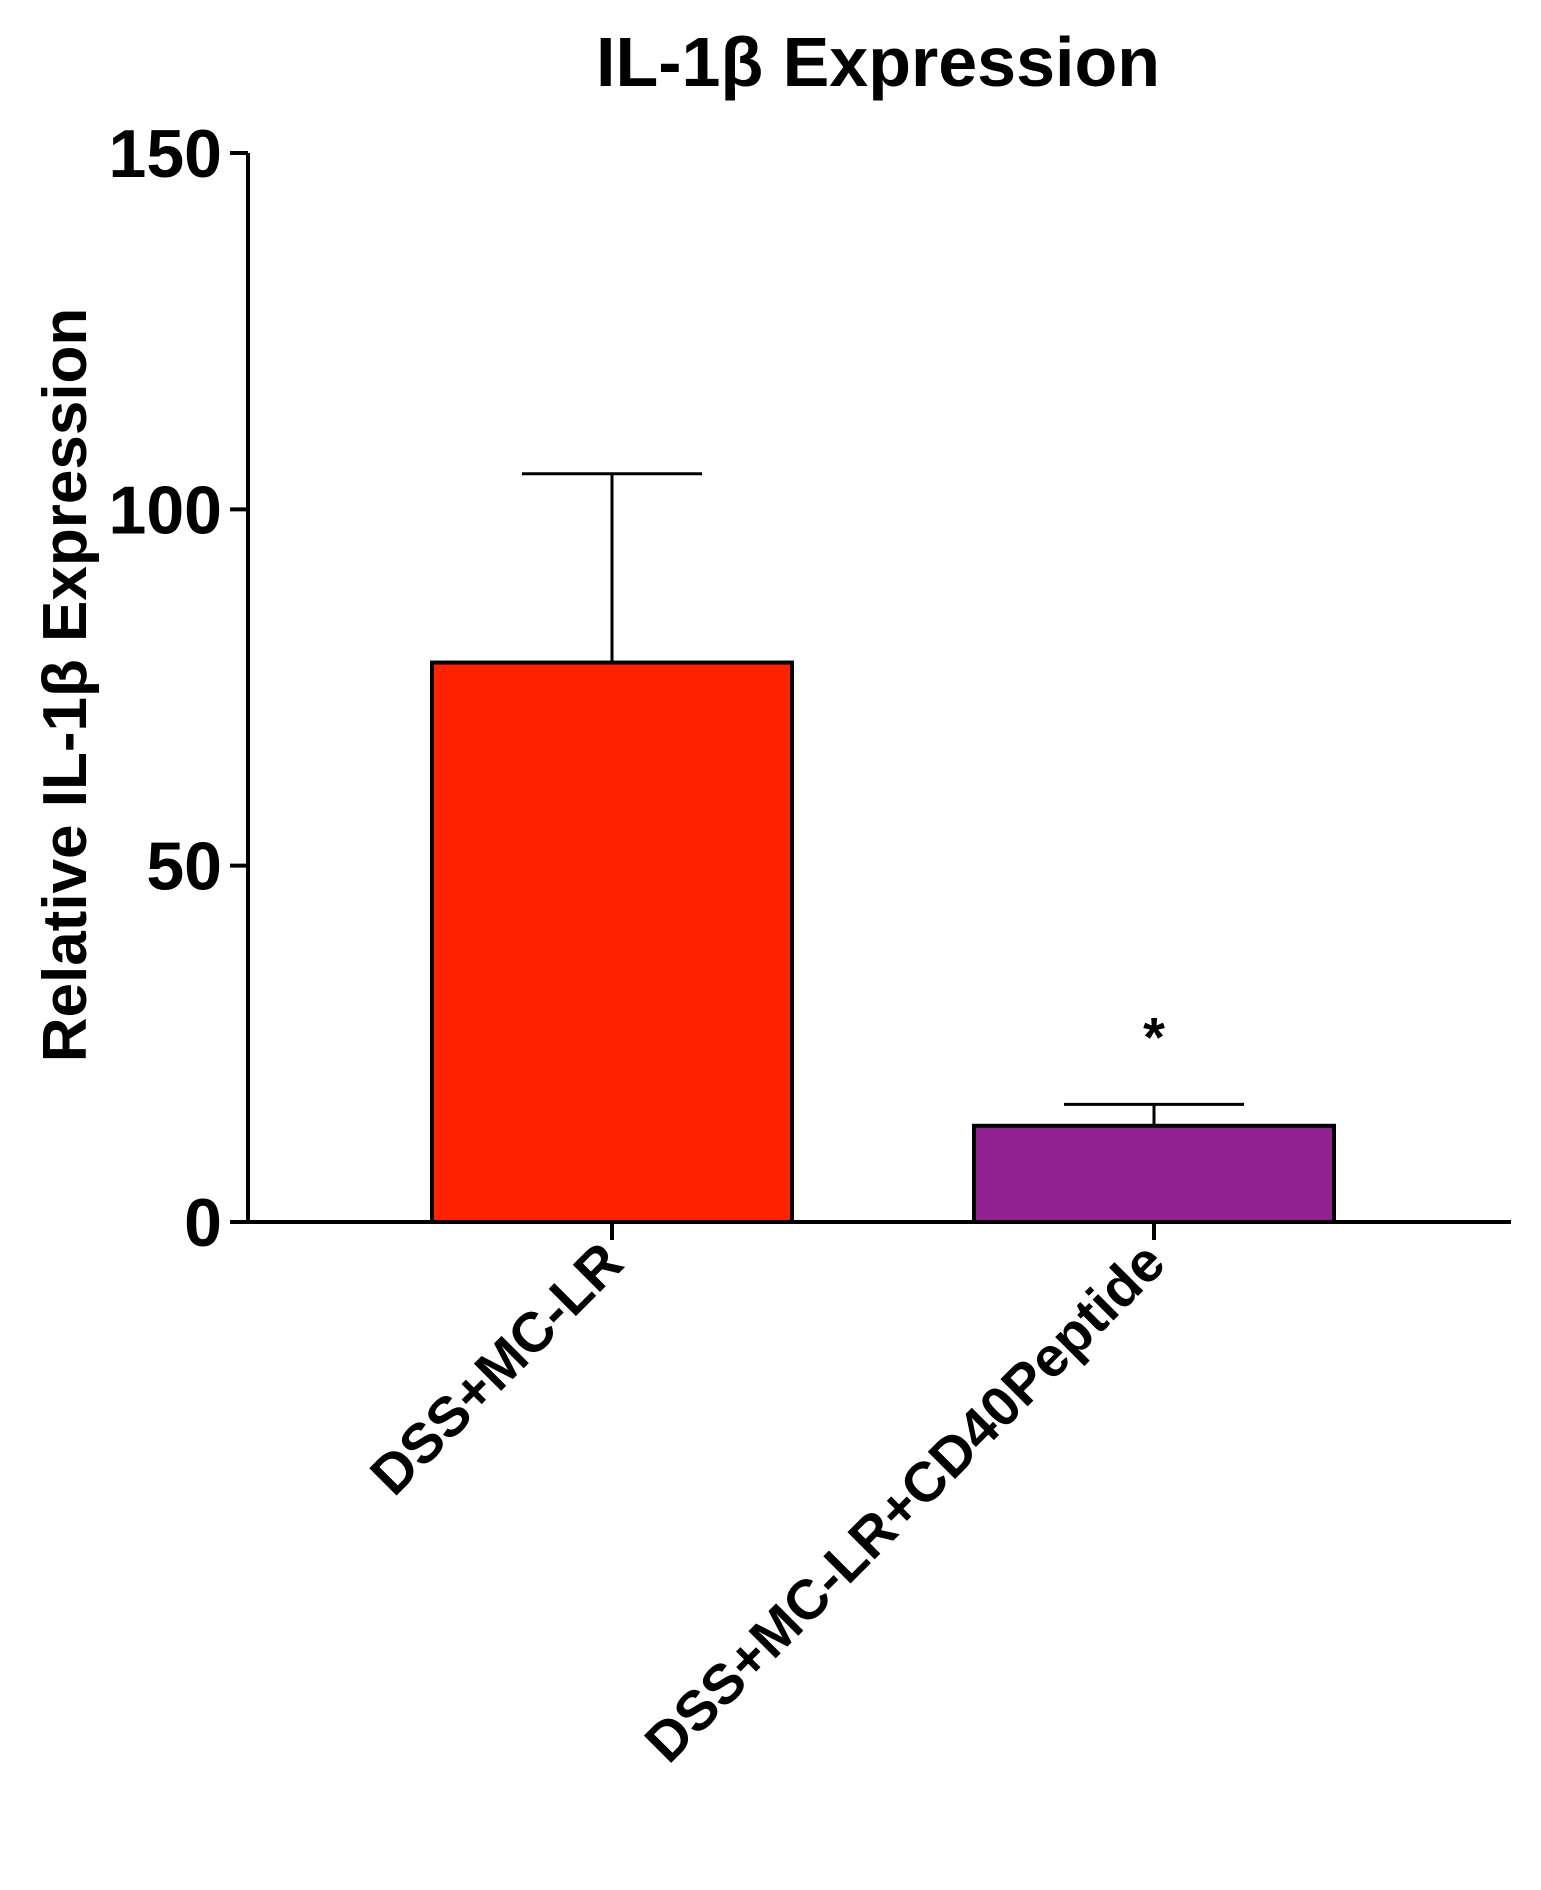 Image resolution: width=1541 pixels, height=1890 pixels. I want to click on y-axis-label: Relative IL-1β Expression, so click(65, 685).